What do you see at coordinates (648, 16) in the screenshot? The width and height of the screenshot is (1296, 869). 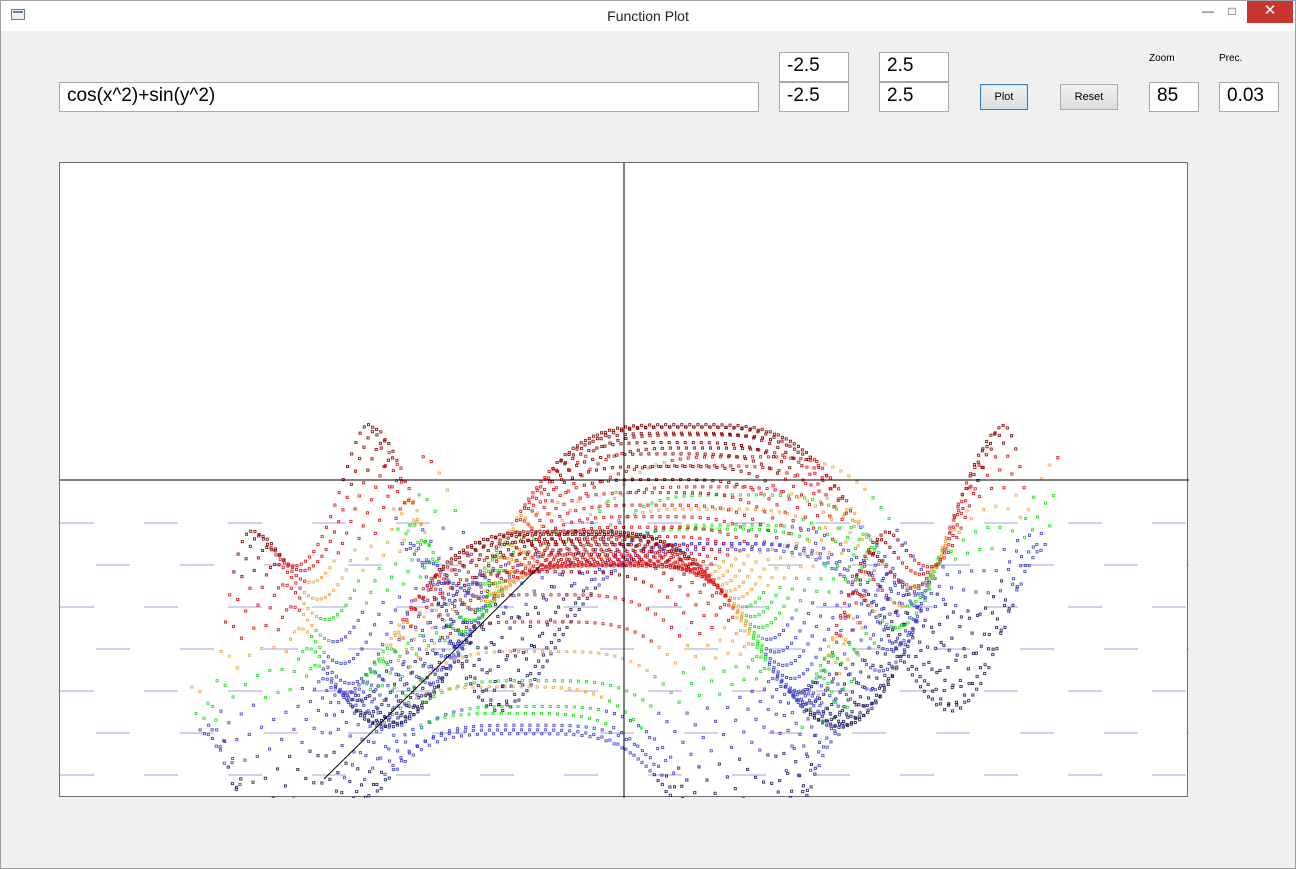 I see `title-bar: Function Plot — □ ✕` at bounding box center [648, 16].